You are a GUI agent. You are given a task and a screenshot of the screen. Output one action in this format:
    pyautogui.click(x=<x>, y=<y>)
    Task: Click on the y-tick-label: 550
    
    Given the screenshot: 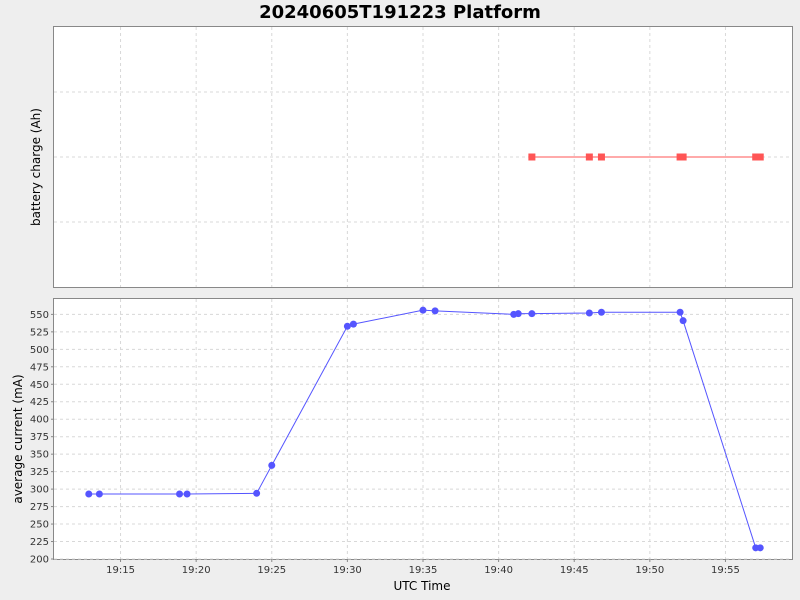 What is the action you would take?
    pyautogui.click(x=39, y=315)
    